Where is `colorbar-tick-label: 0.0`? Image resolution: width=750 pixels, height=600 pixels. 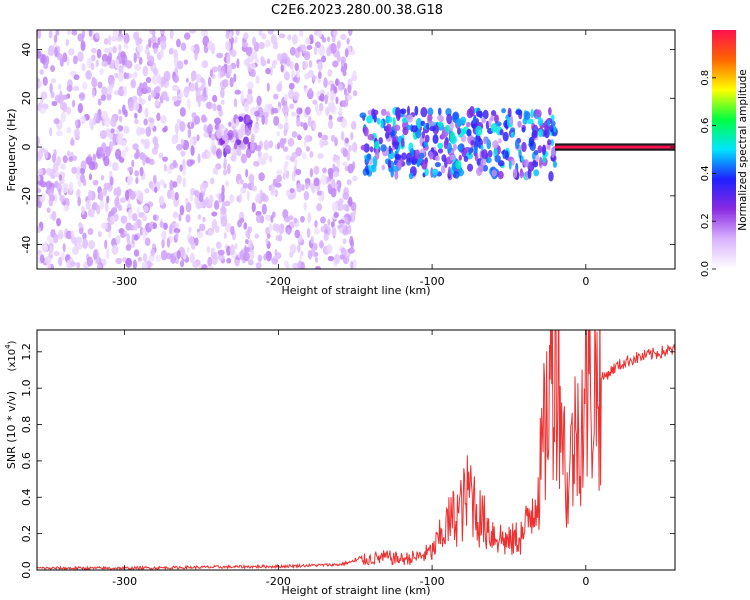 colorbar-tick-label: 0.0 is located at coordinates (705, 269).